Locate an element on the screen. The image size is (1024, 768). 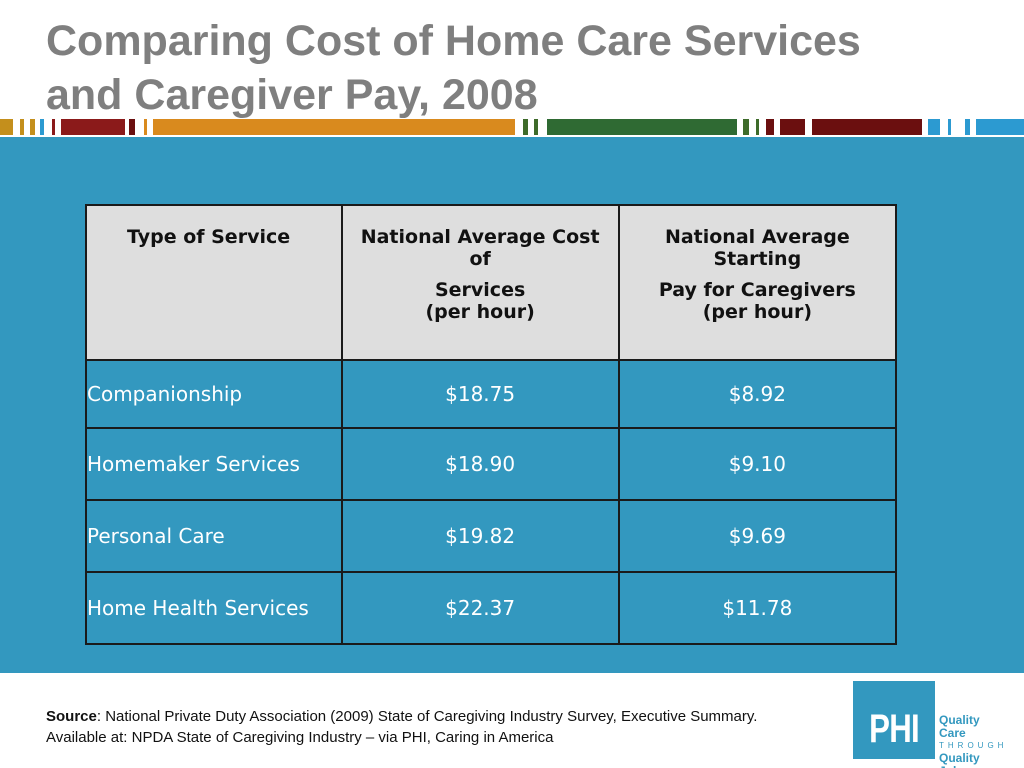
header-pay-line2: Starting is located at coordinates (757, 259).